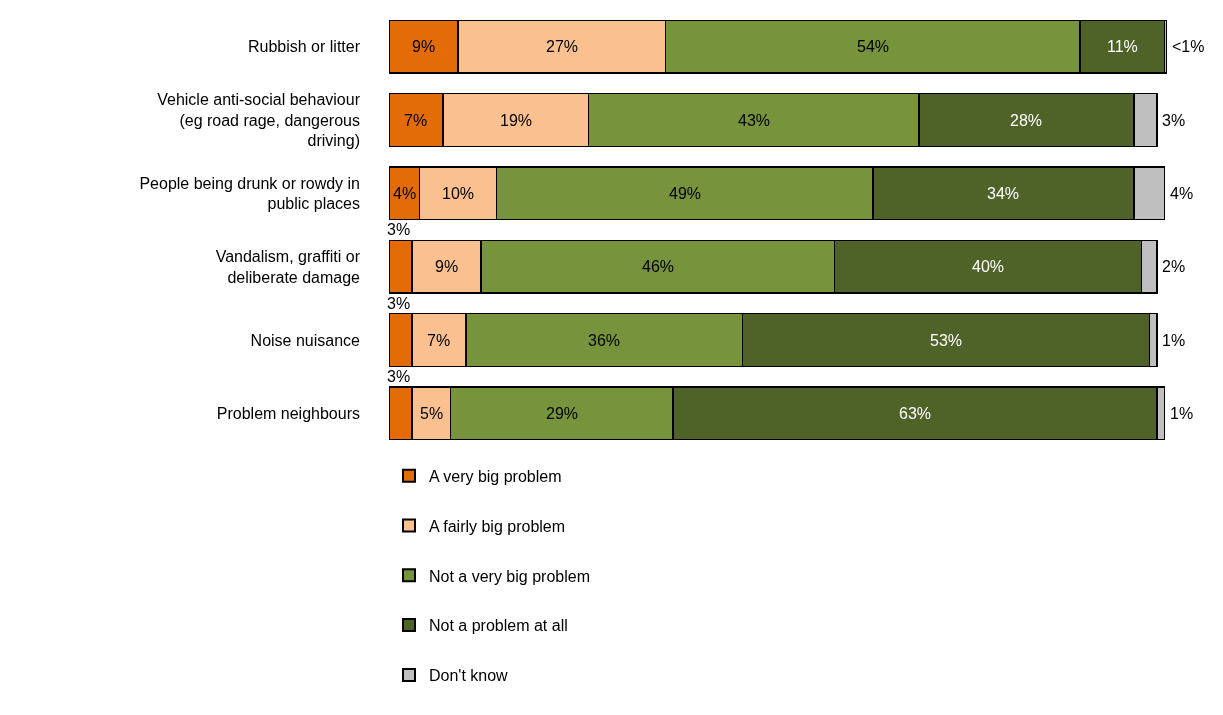 This screenshot has width=1223, height=715. I want to click on data-label: 46%, so click(658, 266).